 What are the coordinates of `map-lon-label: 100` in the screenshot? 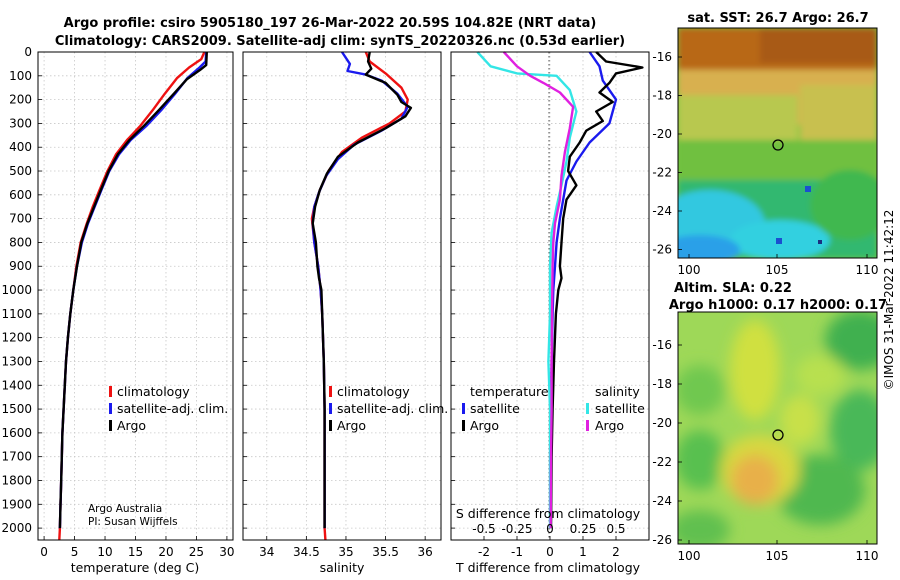 It's located at (689, 270).